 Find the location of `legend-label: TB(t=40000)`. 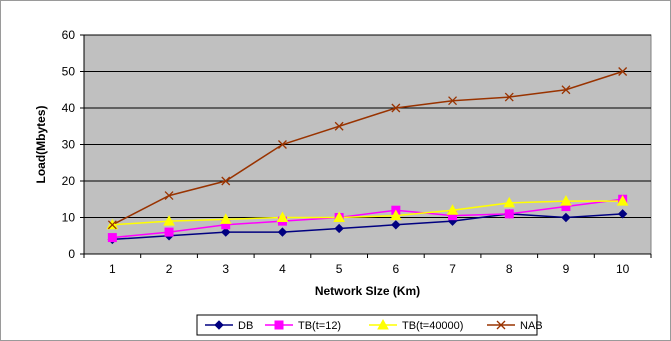

legend-label: TB(t=40000) is located at coordinates (432, 326).